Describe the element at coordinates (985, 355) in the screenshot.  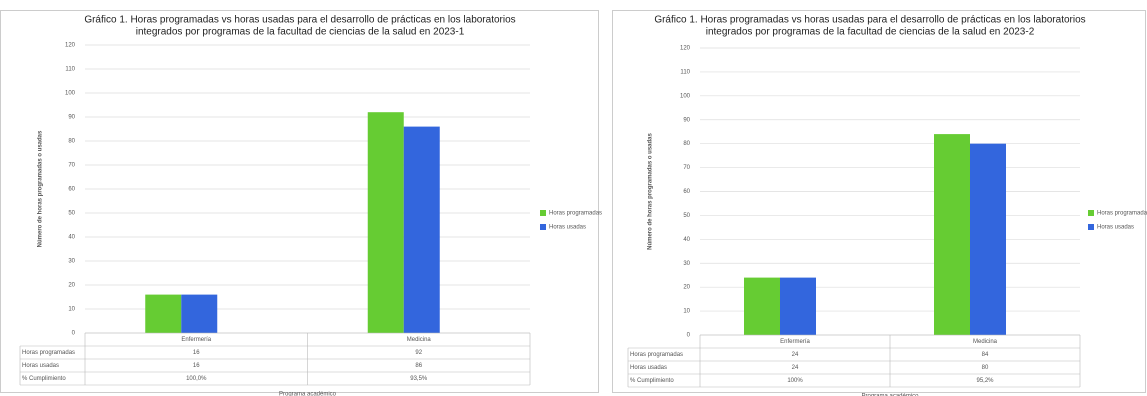
I see `table-cell: 84` at that location.